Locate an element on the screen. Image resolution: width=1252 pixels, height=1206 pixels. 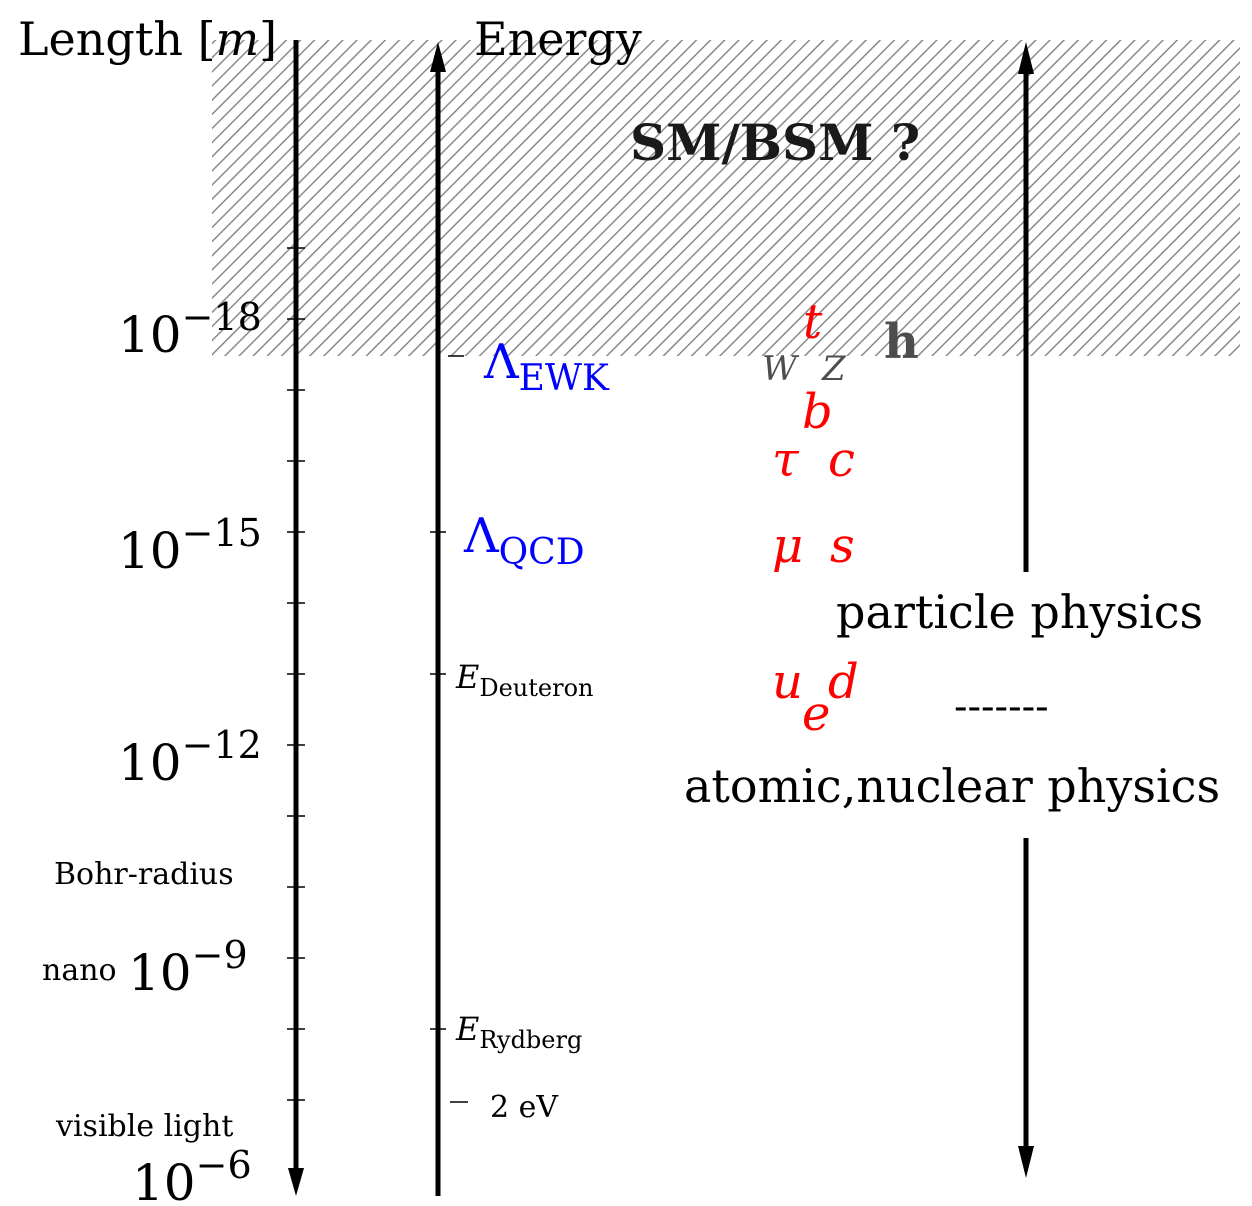
nano-label: nano is located at coordinates (79, 970).